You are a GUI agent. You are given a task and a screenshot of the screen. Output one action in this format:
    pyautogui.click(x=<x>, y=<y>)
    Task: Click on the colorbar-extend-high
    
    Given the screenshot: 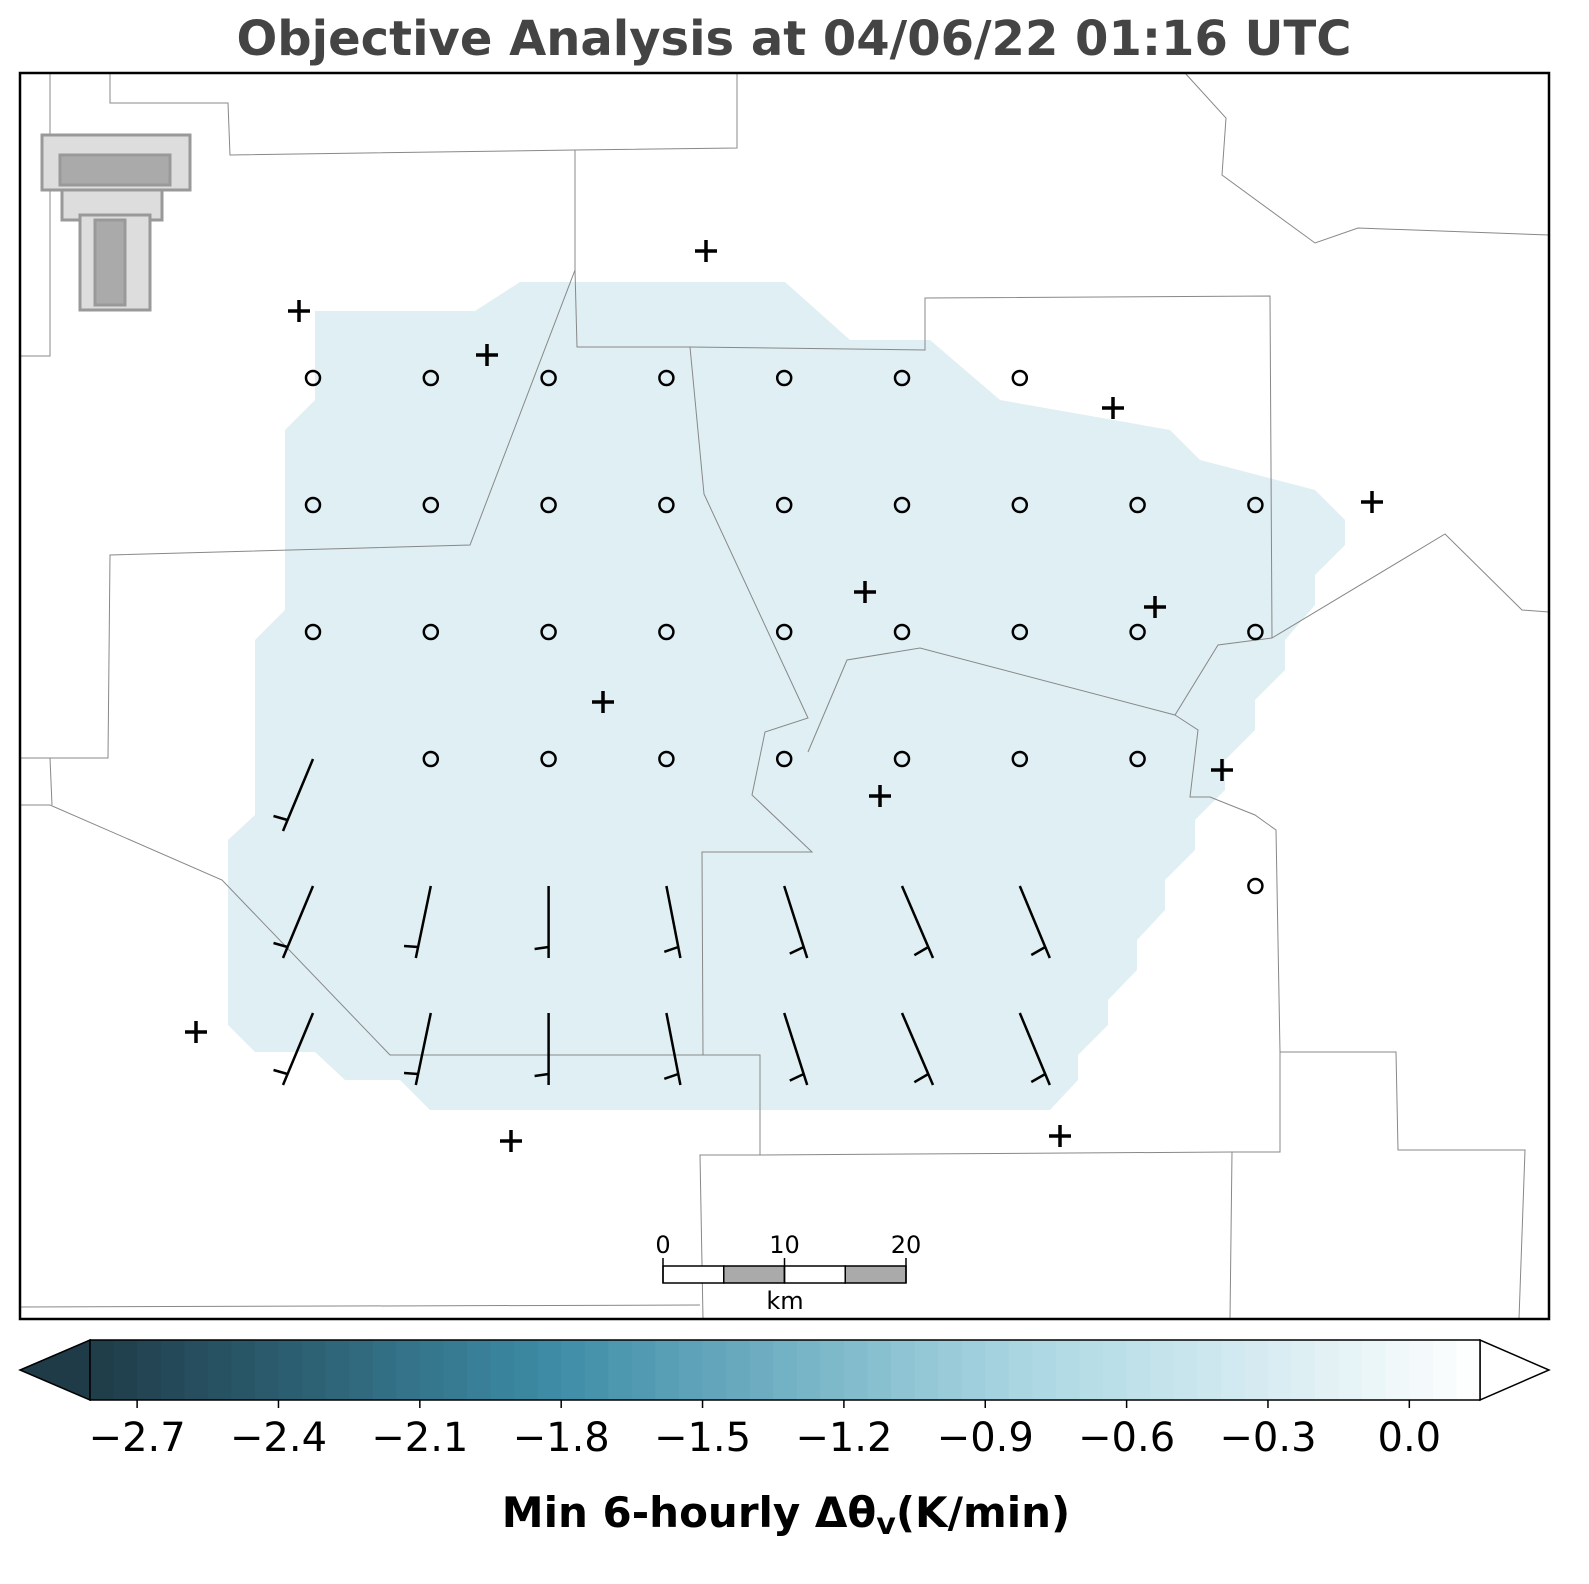 What is the action you would take?
    pyautogui.click(x=1515, y=1370)
    